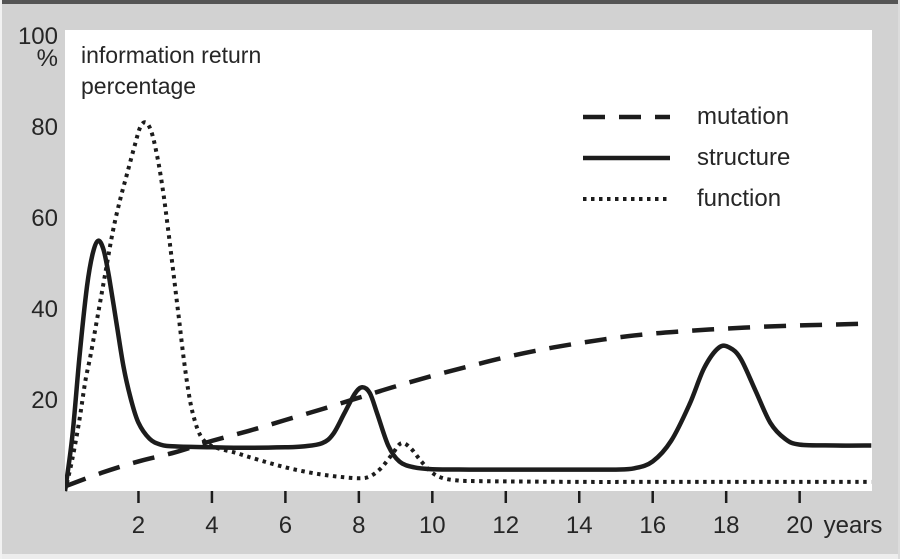  Describe the element at coordinates (44, 218) in the screenshot. I see `y-axis-tick-label: 60` at that location.